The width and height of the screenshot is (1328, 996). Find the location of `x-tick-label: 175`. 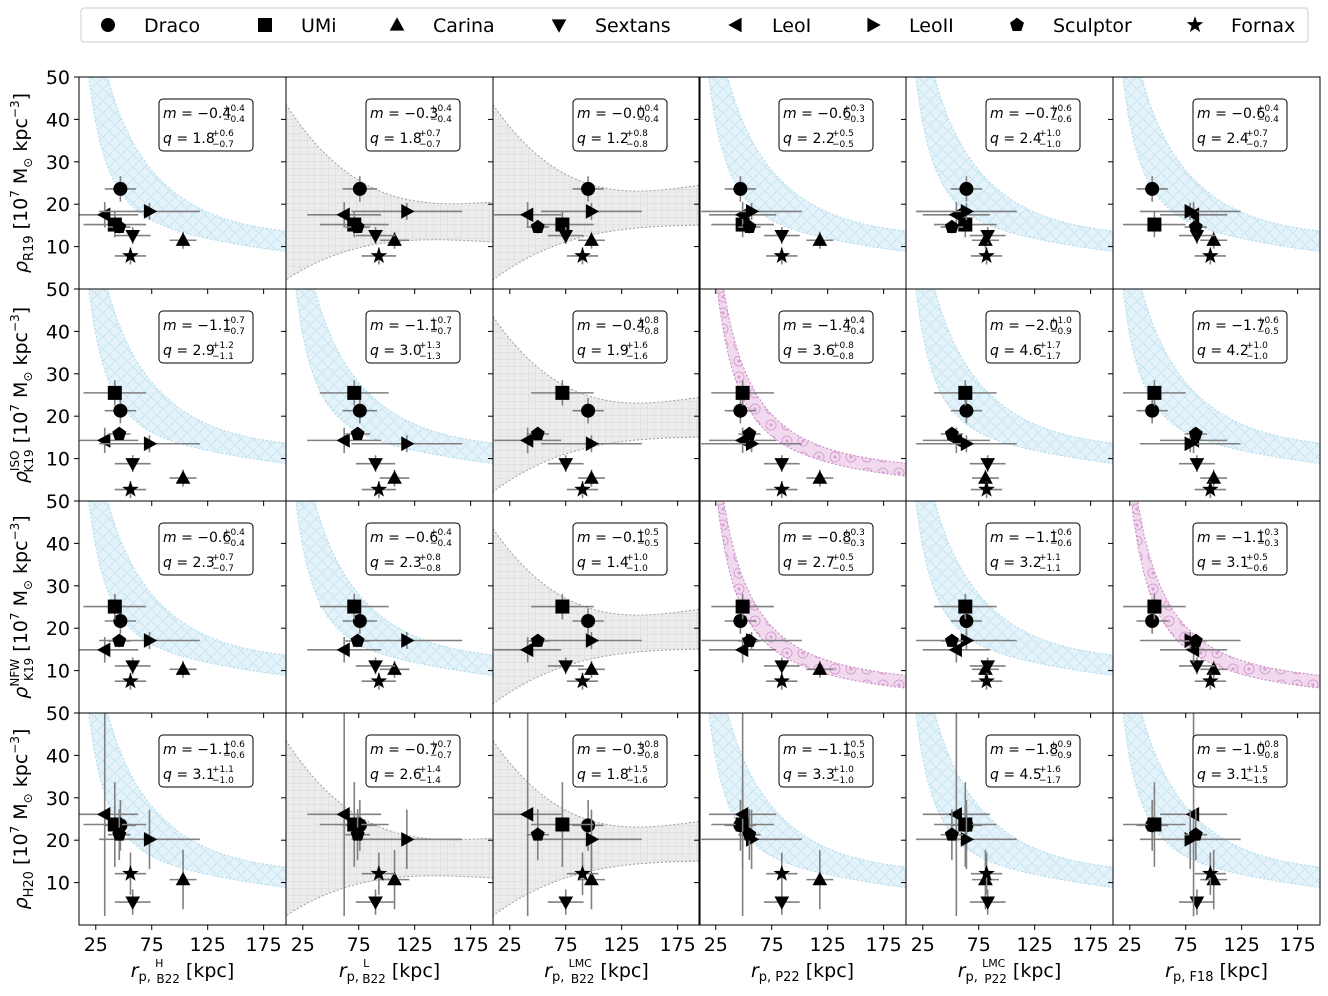

x-tick-label: 175 is located at coordinates (1297, 945).